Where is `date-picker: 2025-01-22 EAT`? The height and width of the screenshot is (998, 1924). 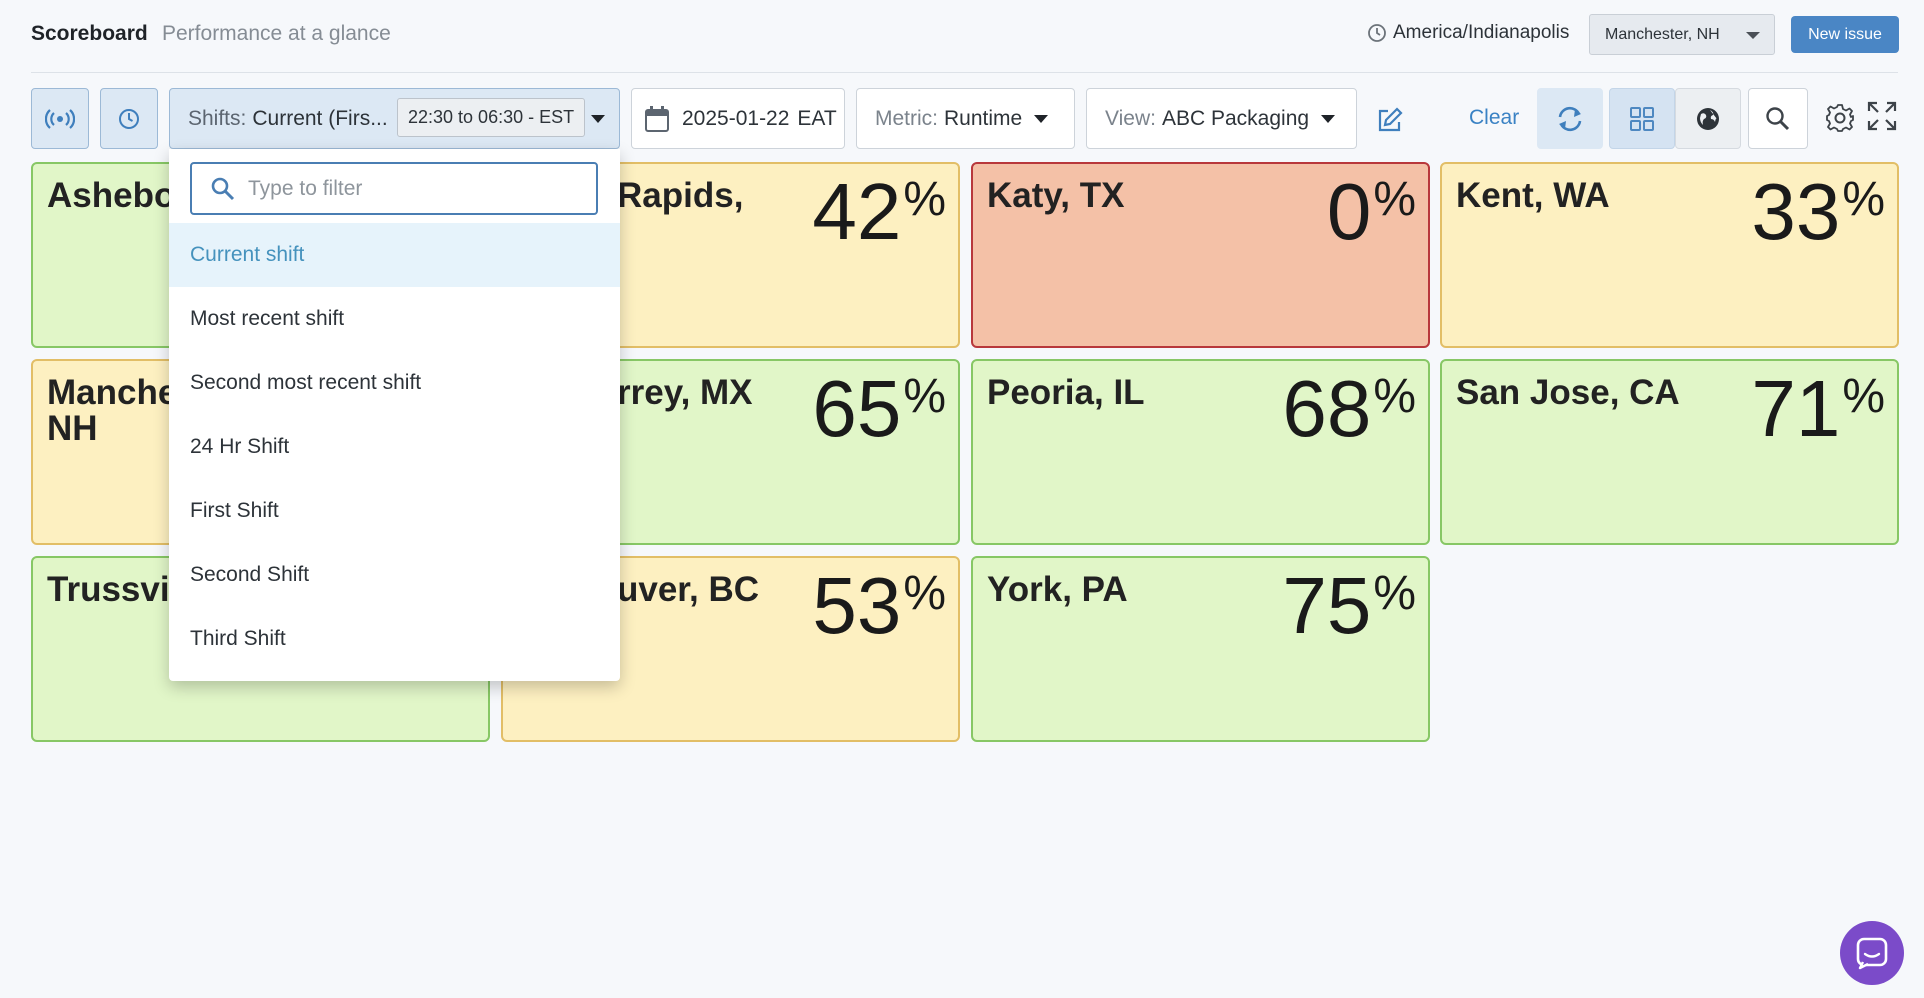 date-picker: 2025-01-22 EAT is located at coordinates (738, 118).